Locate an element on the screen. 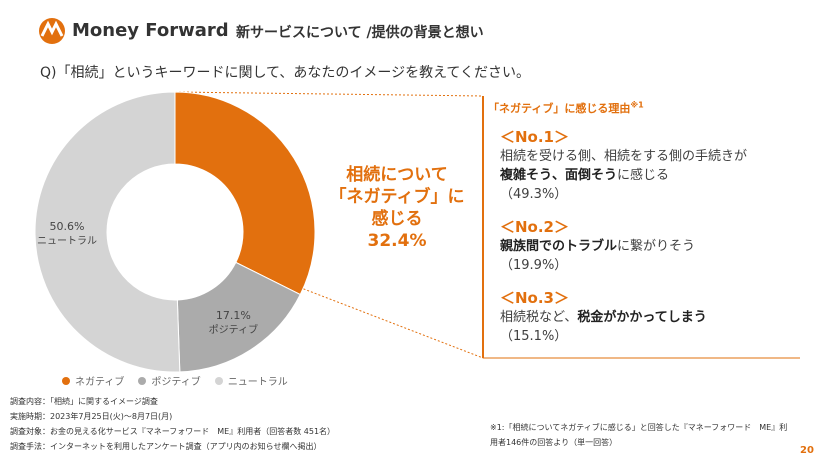 The image size is (822, 461). reason-line: 親族間でのトラブルに繋がりそう is located at coordinates (623, 246).